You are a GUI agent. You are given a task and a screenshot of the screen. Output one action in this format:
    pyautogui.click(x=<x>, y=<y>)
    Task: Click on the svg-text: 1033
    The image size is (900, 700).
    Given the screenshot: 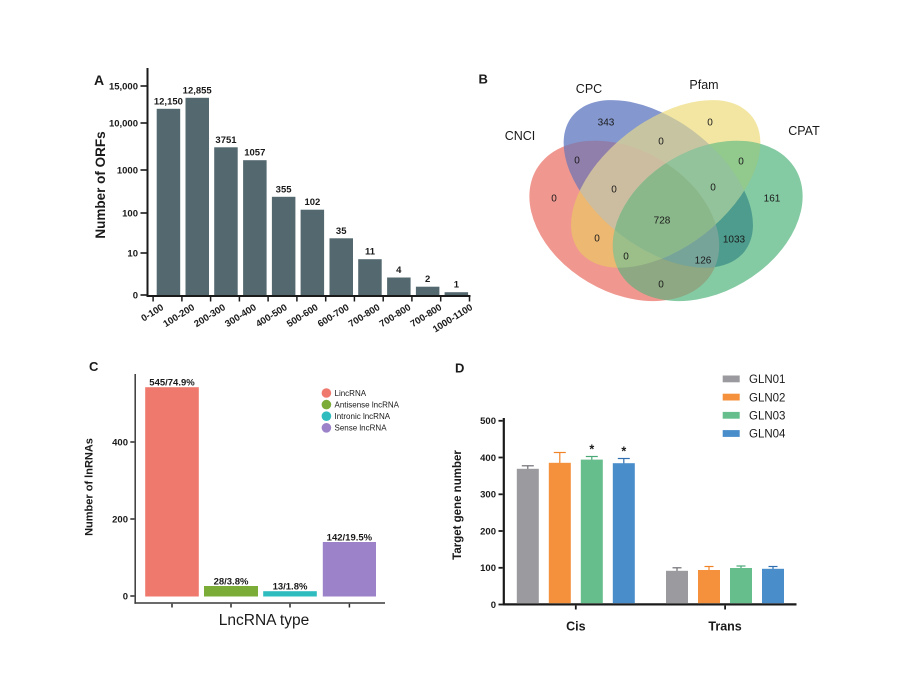 What is the action you would take?
    pyautogui.click(x=734, y=240)
    